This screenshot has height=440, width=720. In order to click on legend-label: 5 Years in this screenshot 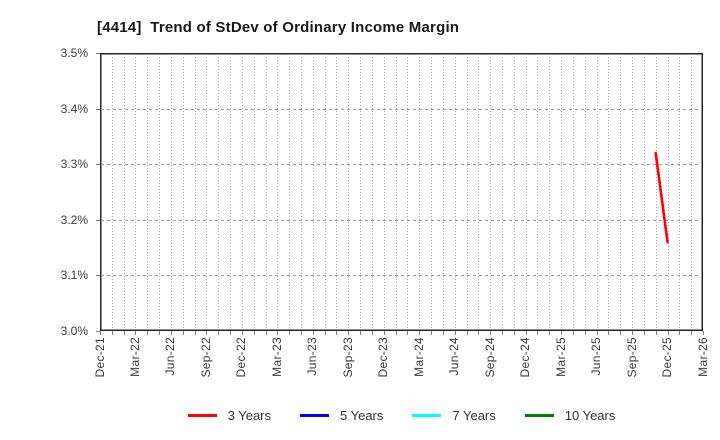, I will do `click(362, 415)`.